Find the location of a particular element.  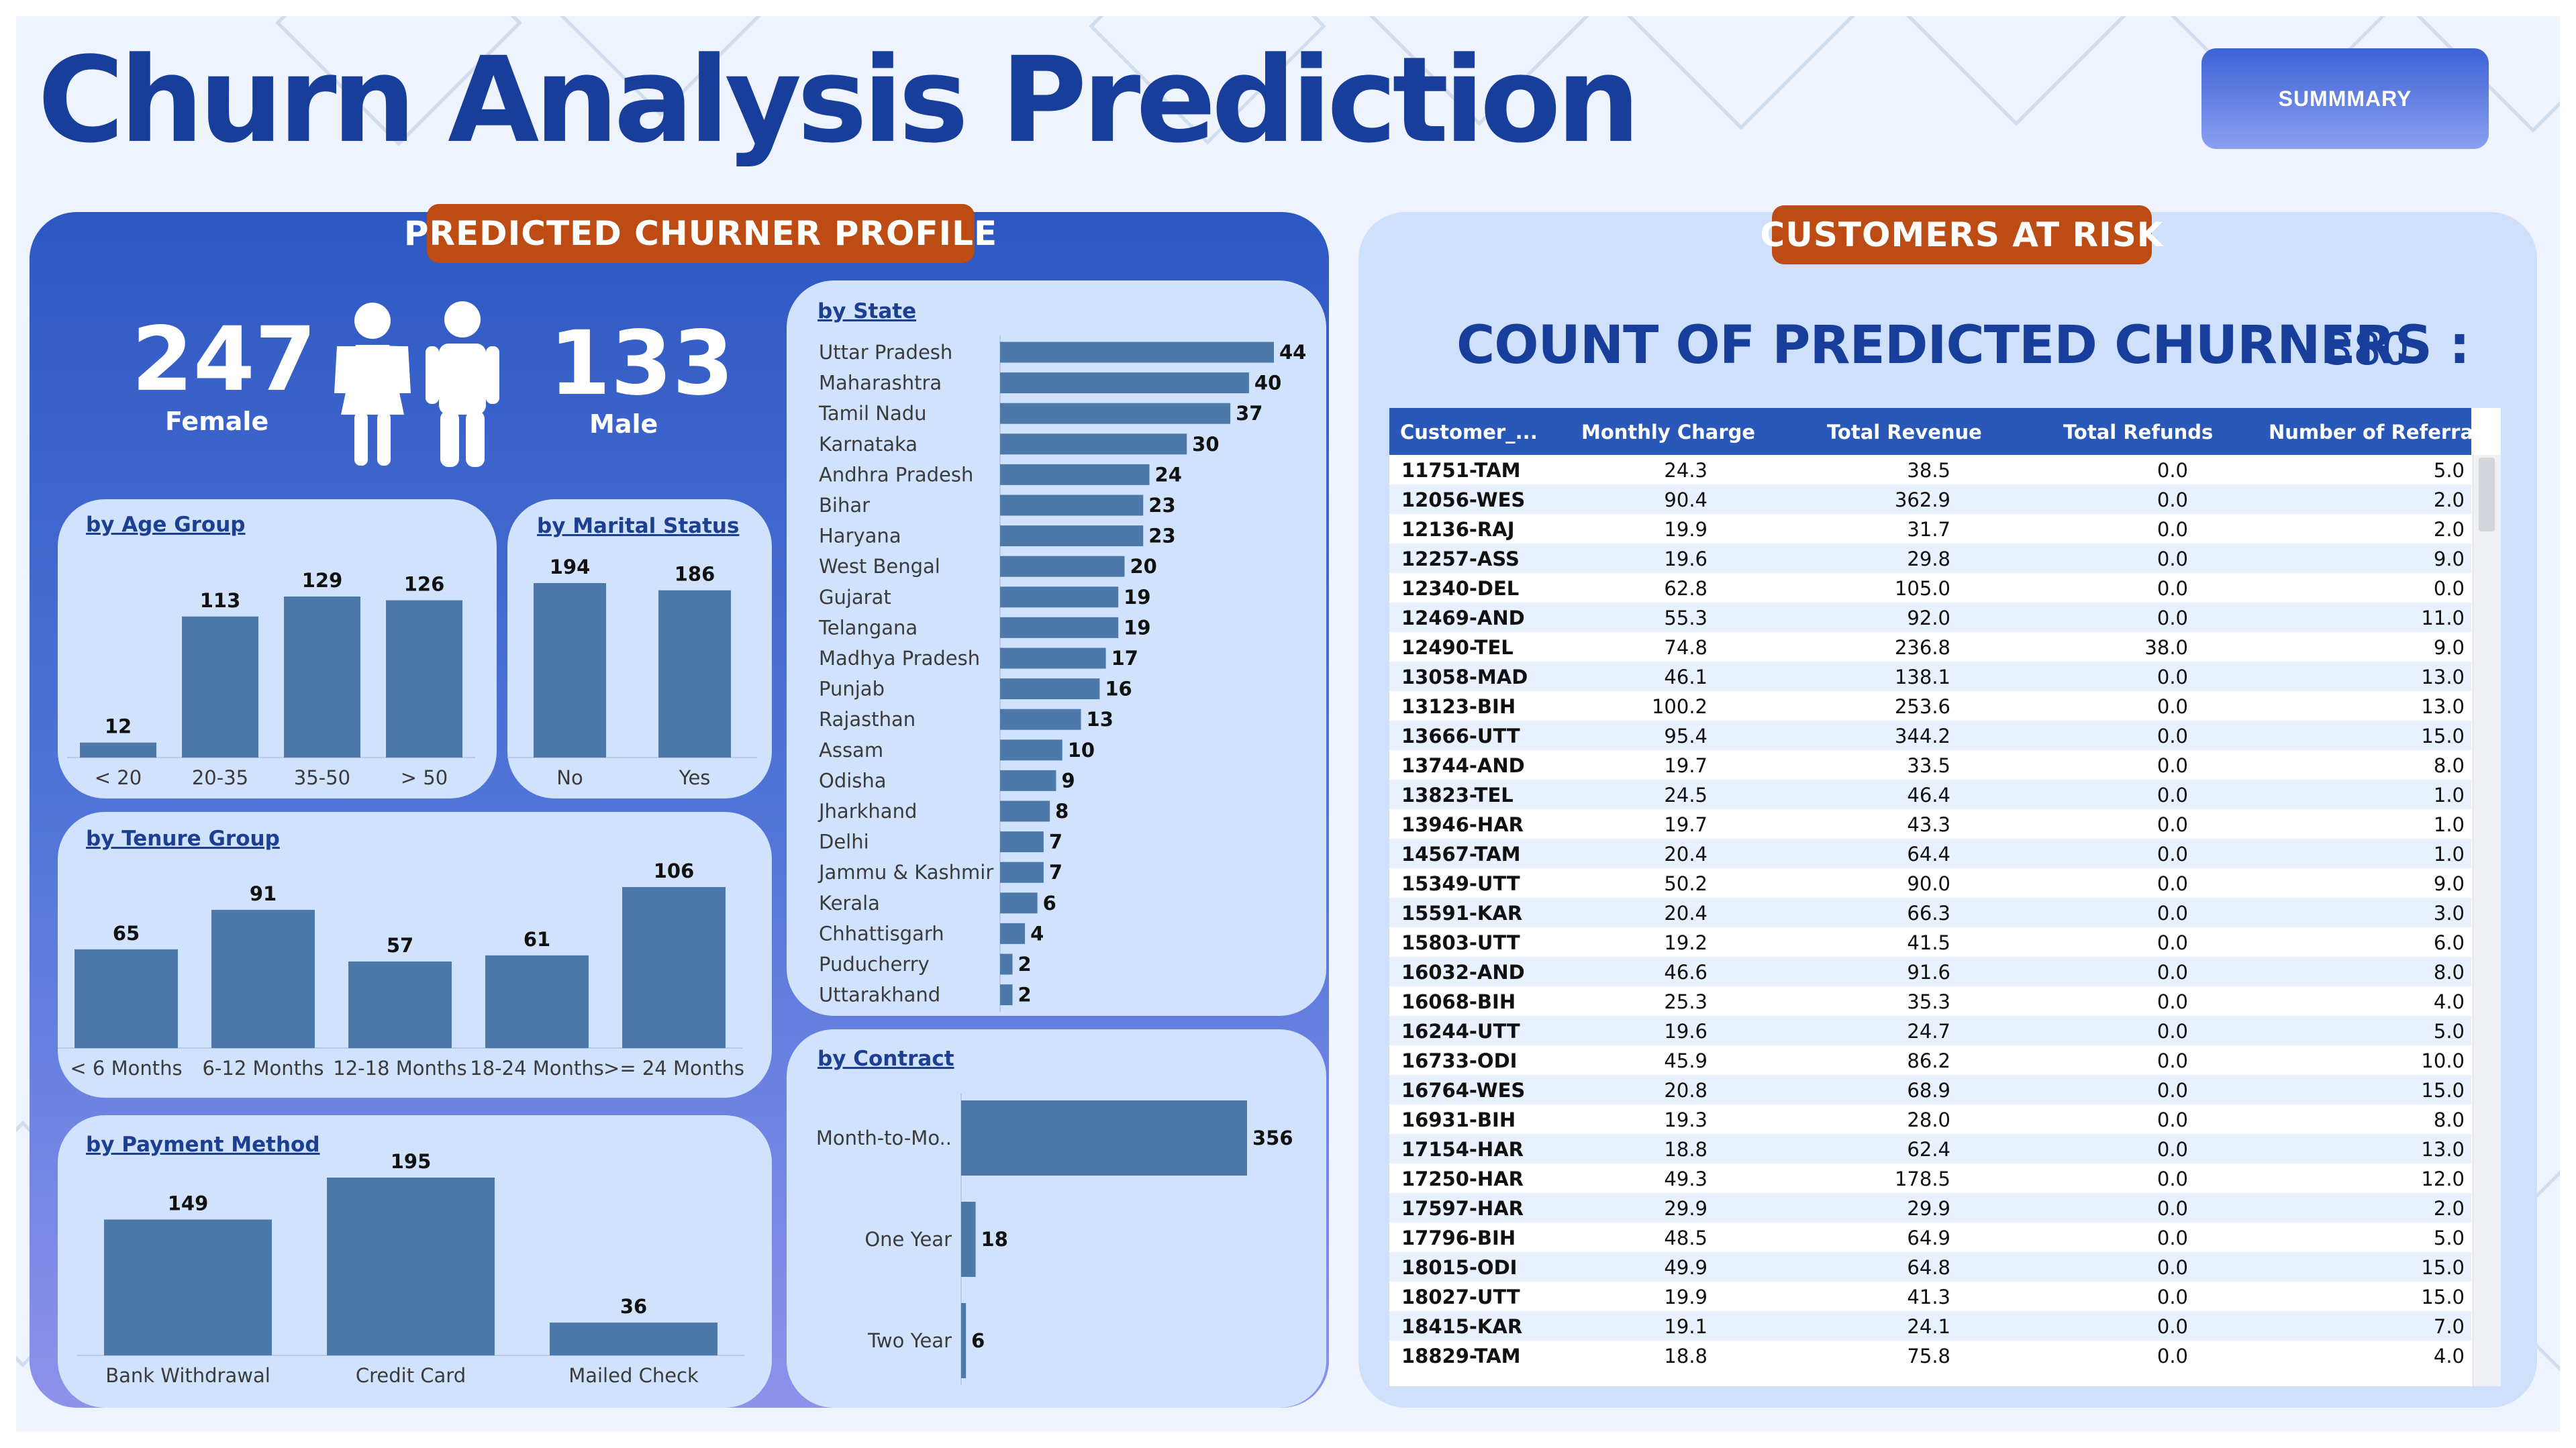

category-label: West Bengal is located at coordinates (879, 566).